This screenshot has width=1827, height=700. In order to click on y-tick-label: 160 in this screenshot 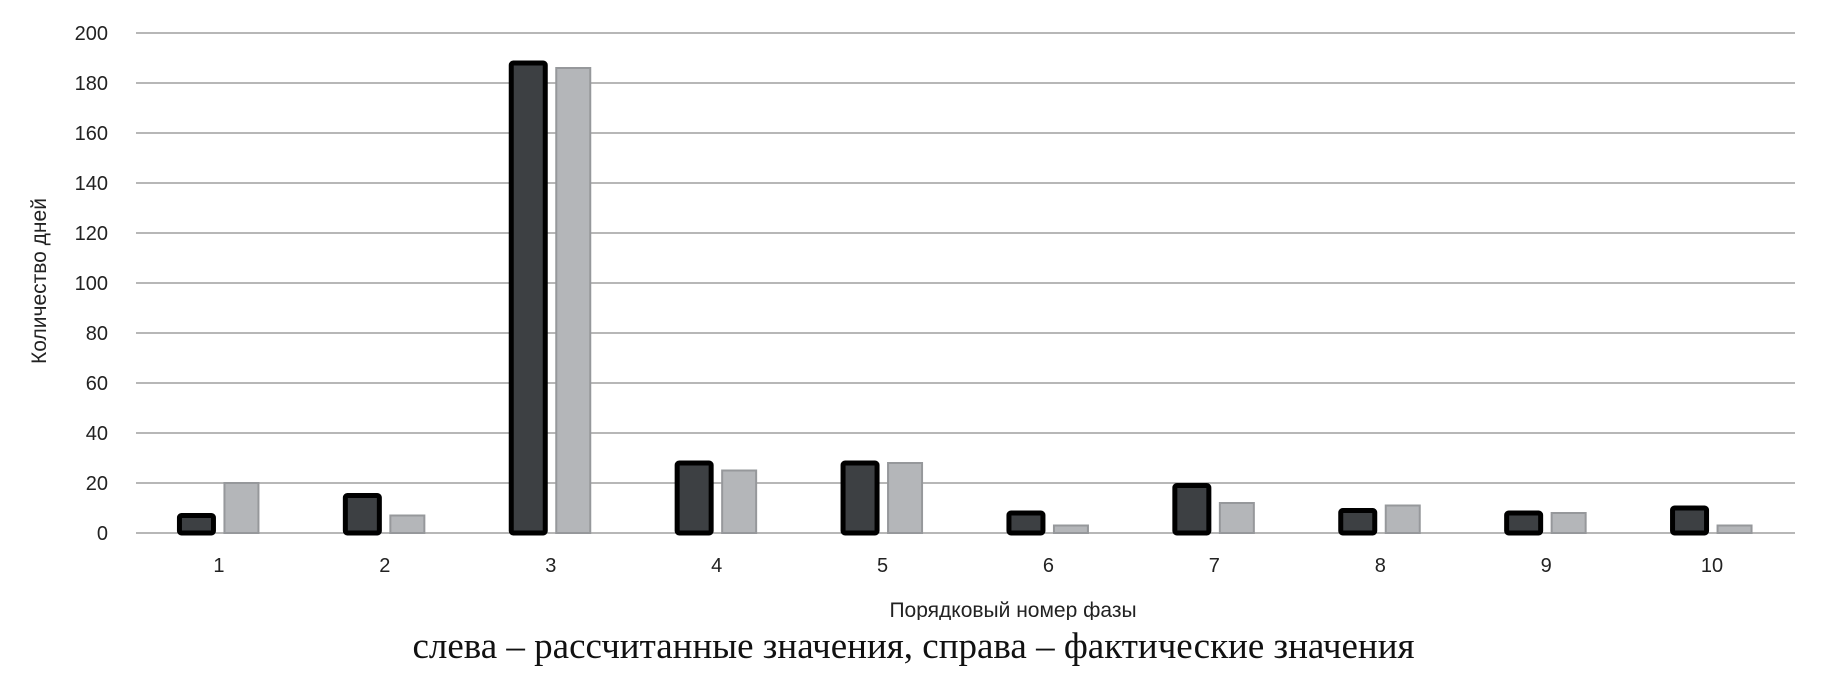, I will do `click(91, 134)`.